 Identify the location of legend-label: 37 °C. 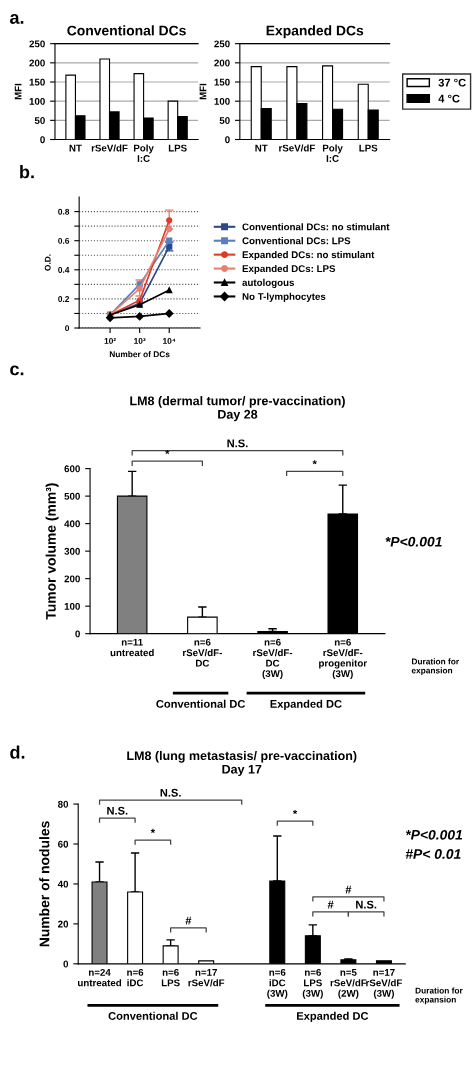
(452, 82).